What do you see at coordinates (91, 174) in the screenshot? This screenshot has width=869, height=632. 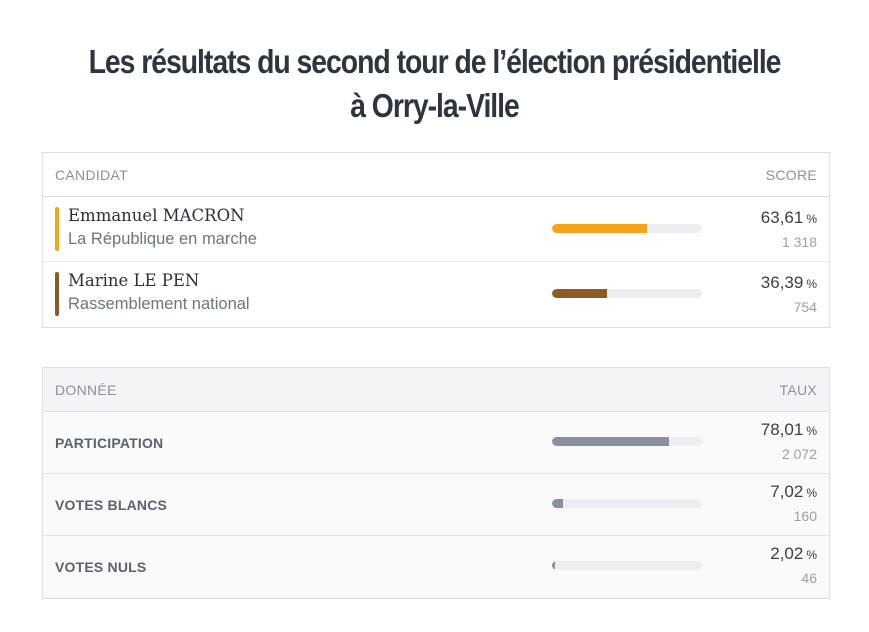 I see `column-header-candidat: CANDIDAT` at bounding box center [91, 174].